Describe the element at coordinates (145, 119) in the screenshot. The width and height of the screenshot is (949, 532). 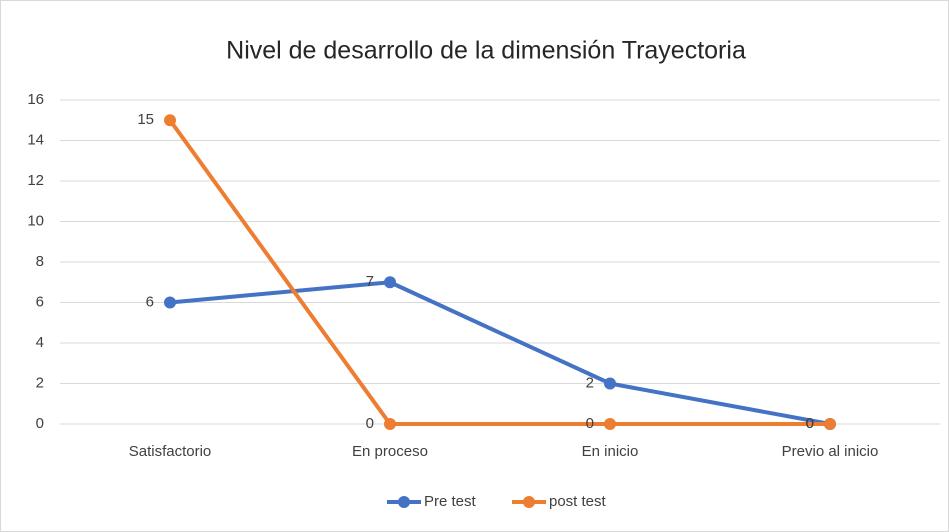
I see `data-label: 15` at that location.